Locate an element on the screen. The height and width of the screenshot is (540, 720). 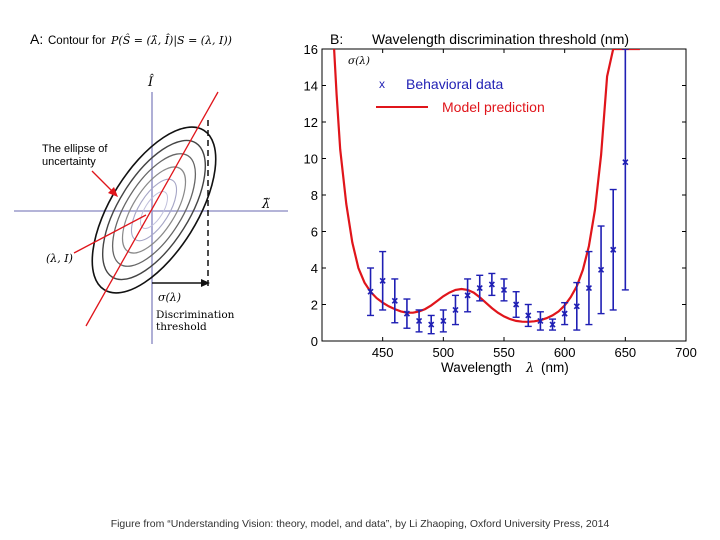
legend-marker-behavioral: x is located at coordinates (382, 84).